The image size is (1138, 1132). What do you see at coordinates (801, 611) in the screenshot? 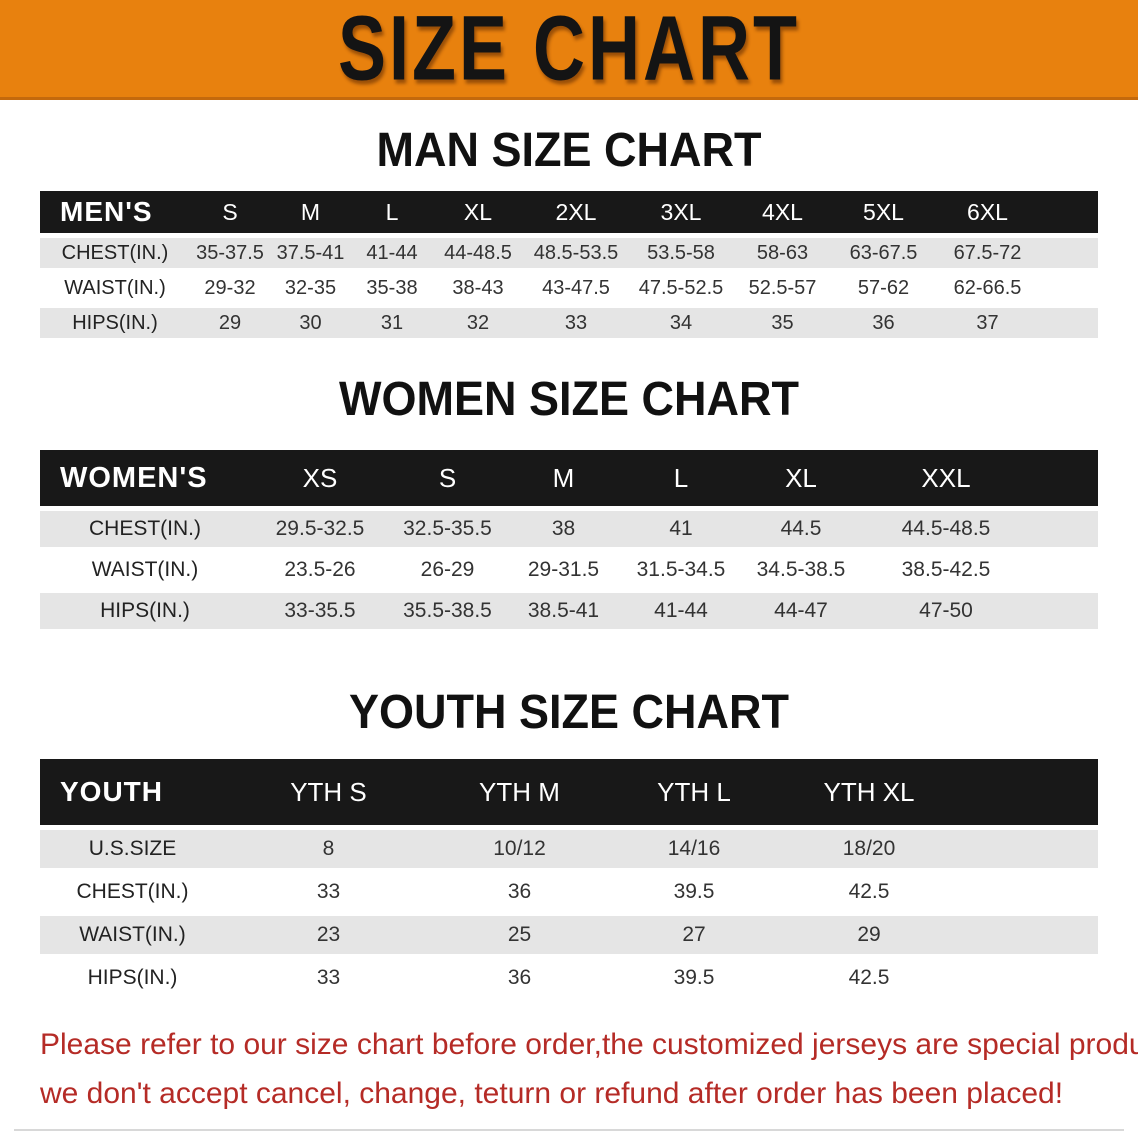
I see `value-cell: 44-47` at bounding box center [801, 611].